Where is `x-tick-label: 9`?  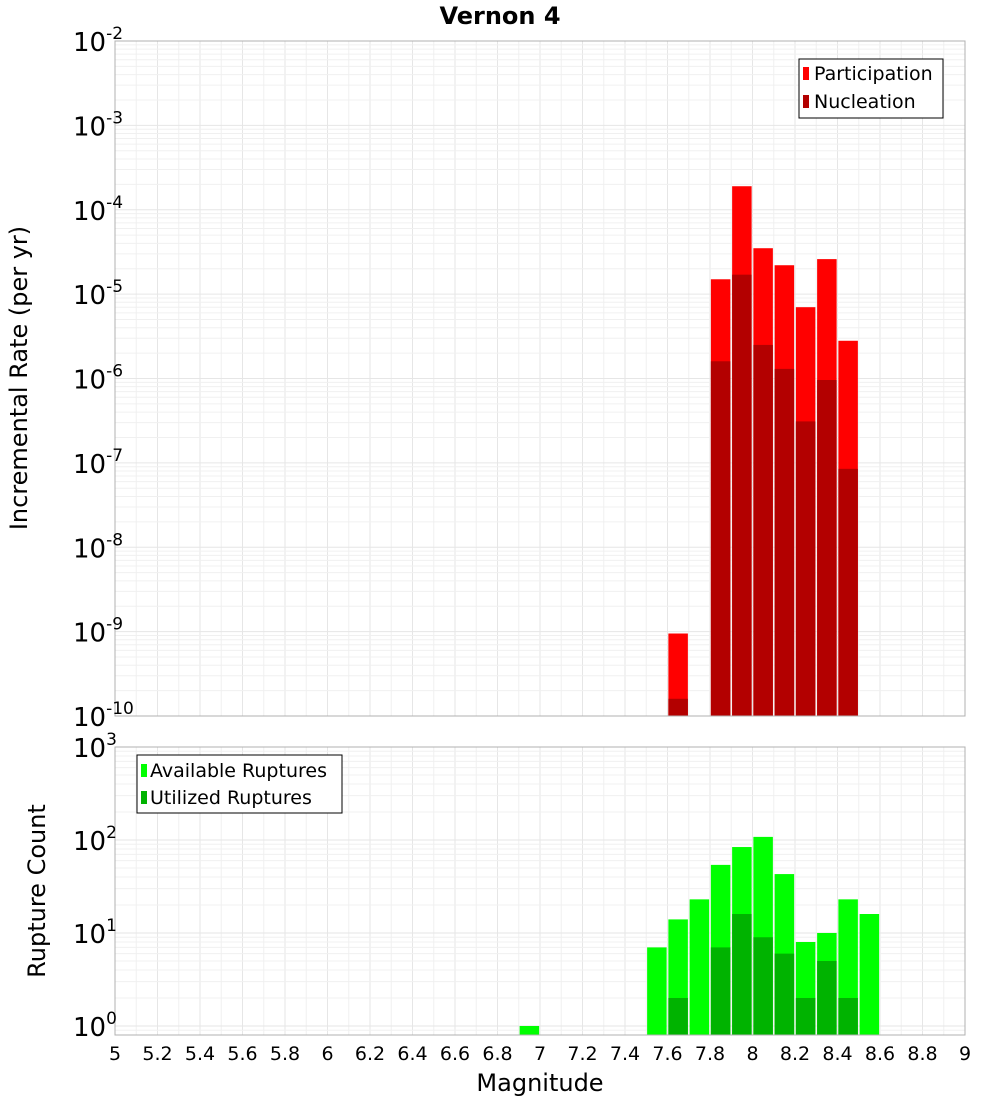 x-tick-label: 9 is located at coordinates (965, 1054).